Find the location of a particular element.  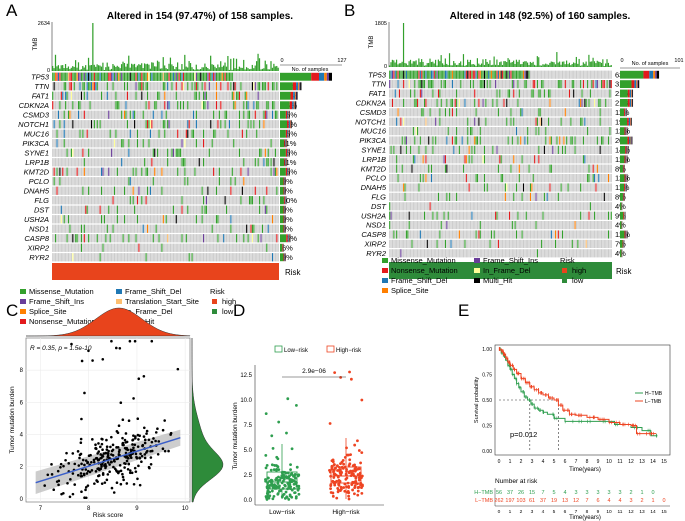

gene-label: CDKN2A is located at coordinates (34, 105).